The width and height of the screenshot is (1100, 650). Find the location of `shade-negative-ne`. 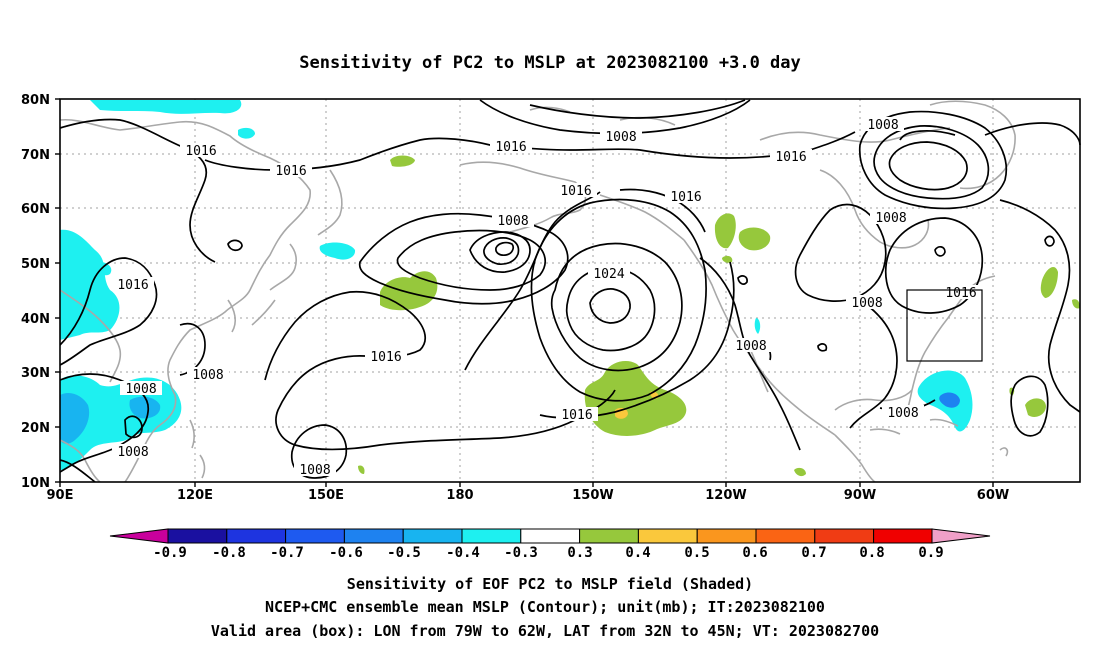

shade-negative-ne is located at coordinates (166, 107).